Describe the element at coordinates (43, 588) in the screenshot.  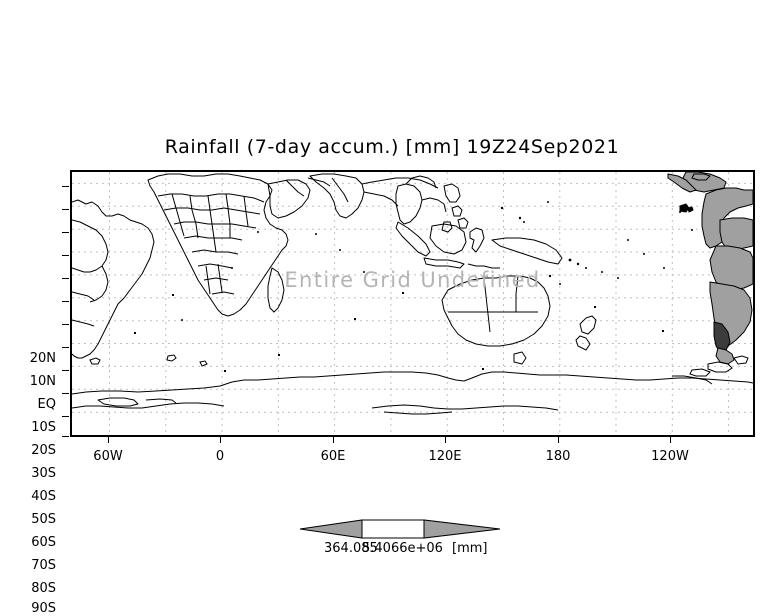
I see `y-axis-tick-label: 80S` at that location.